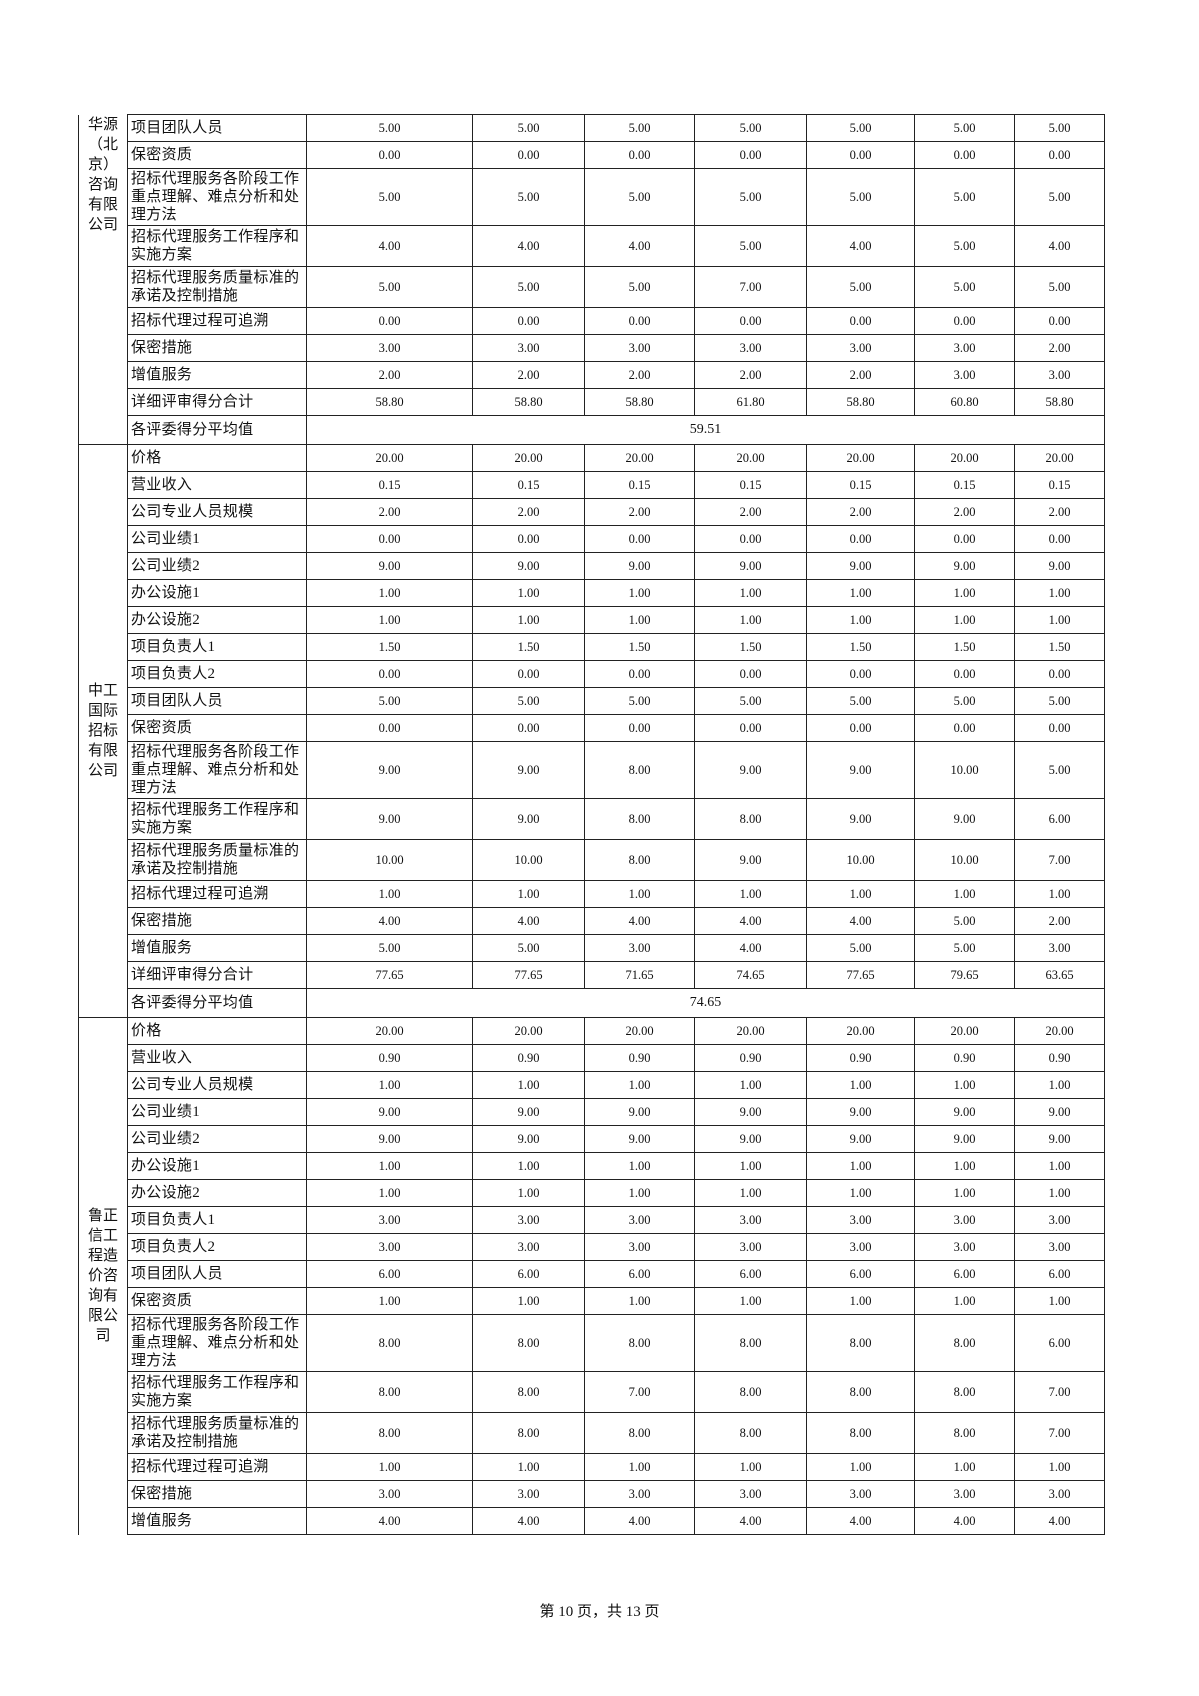 This screenshot has height=1696, width=1199. Describe the element at coordinates (1059, 593) in the screenshot. I see `score-cell-judge-7: 1.00` at that location.